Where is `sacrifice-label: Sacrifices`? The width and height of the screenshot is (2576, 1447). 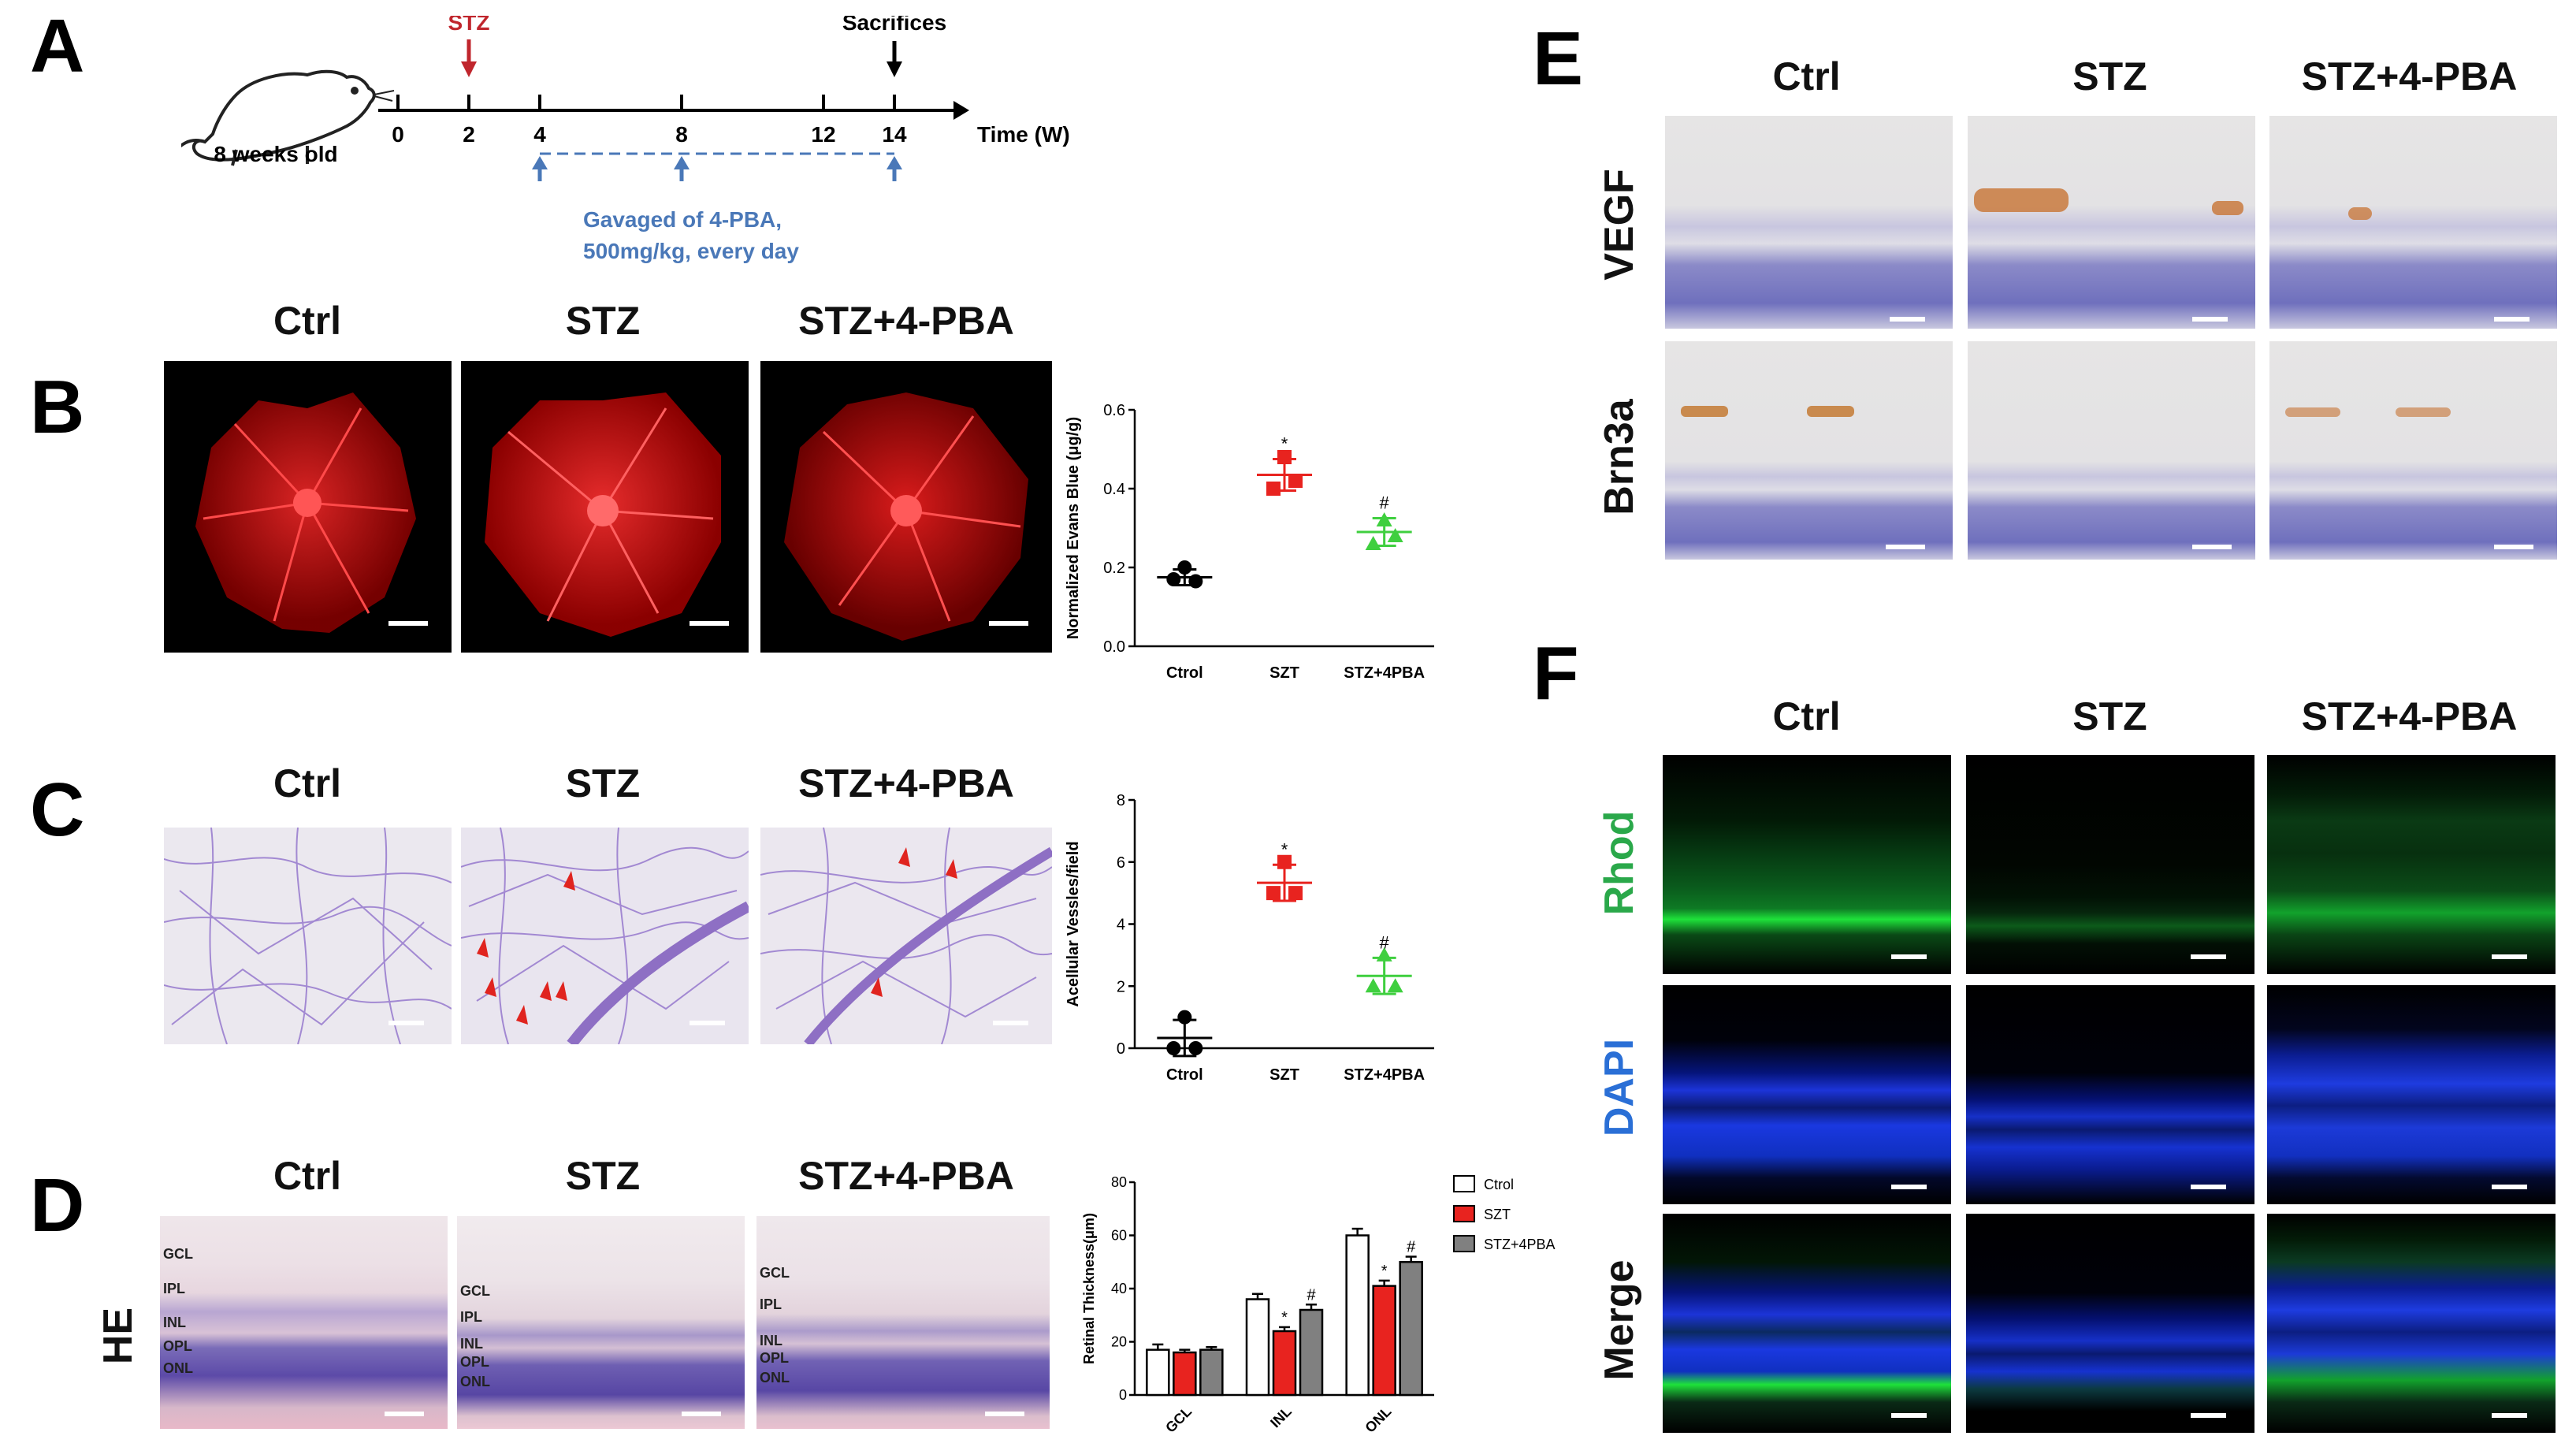 sacrifice-label: Sacrifices is located at coordinates (894, 26).